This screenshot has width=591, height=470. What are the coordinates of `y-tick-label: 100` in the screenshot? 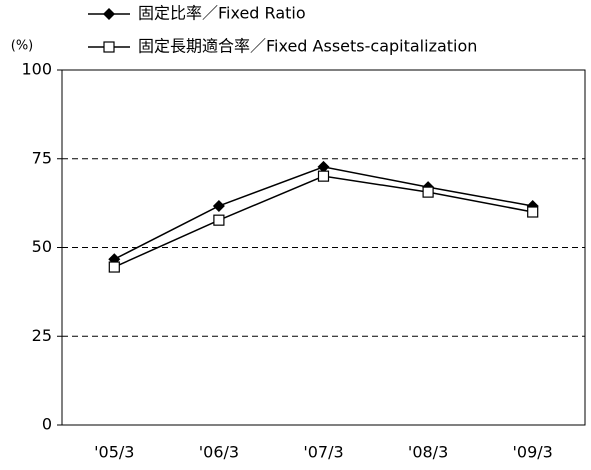 It's located at (36, 69).